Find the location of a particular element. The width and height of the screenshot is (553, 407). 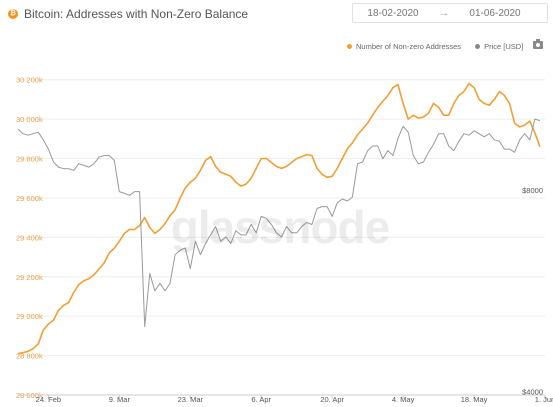

y-left-tick-label: 29 200k is located at coordinates (29, 277).